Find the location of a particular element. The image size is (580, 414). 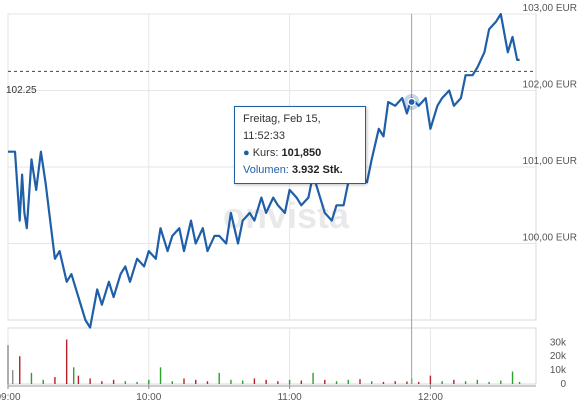

time-tick-label: 09:00 is located at coordinates (10, 397).